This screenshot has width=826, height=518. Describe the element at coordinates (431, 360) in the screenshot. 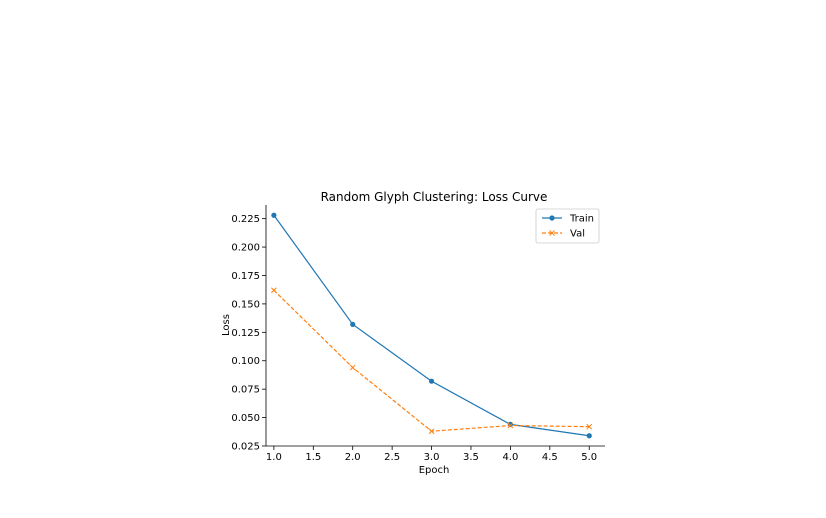

I see `series-line-val` at that location.